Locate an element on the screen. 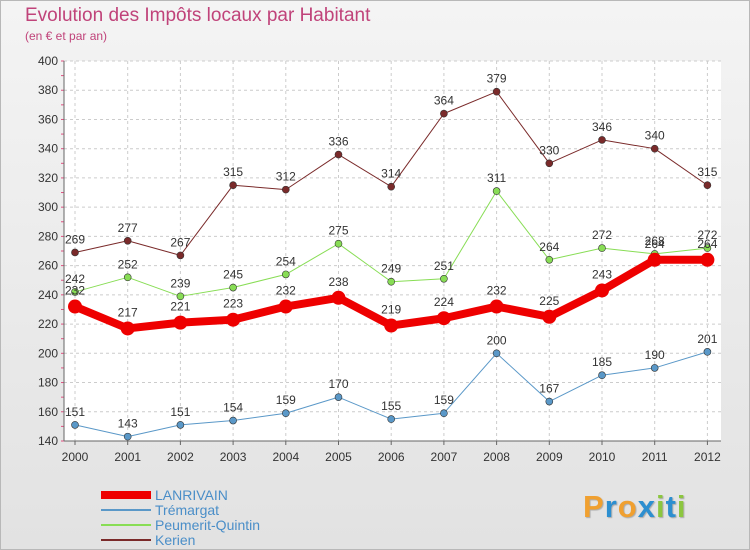  data-label-kerien: 267 is located at coordinates (180, 242).